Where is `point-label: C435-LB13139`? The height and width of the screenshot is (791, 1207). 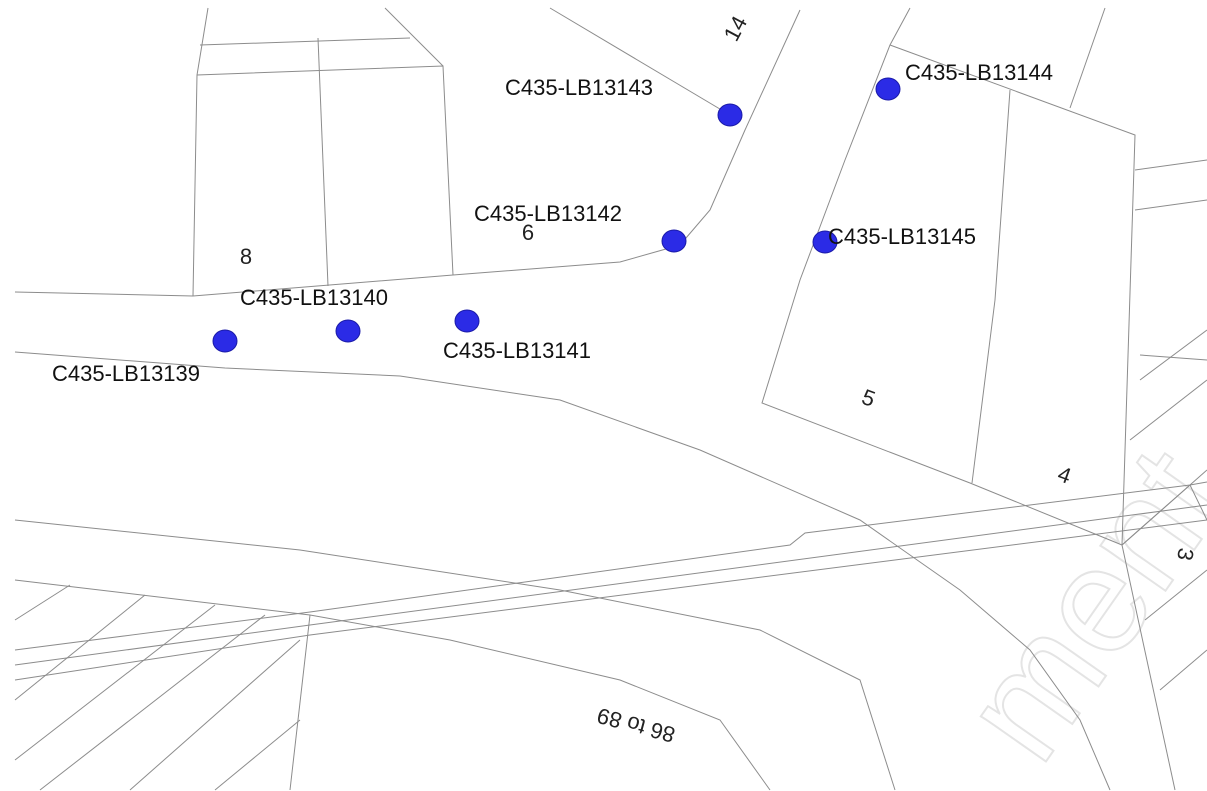
point-label: C435-LB13139 is located at coordinates (126, 373).